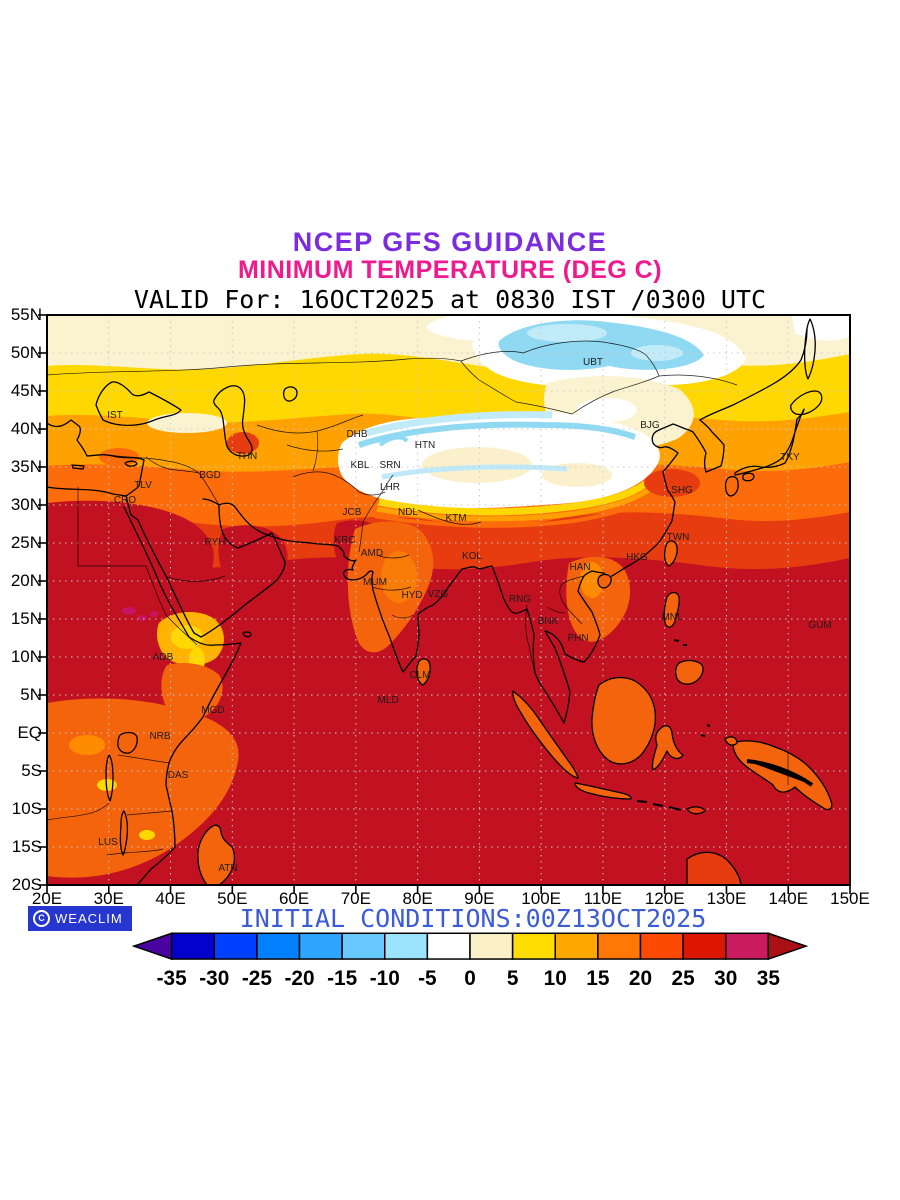 The width and height of the screenshot is (900, 1200). Describe the element at coordinates (372, 553) in the screenshot. I see `city-label-amd: AMD` at that location.